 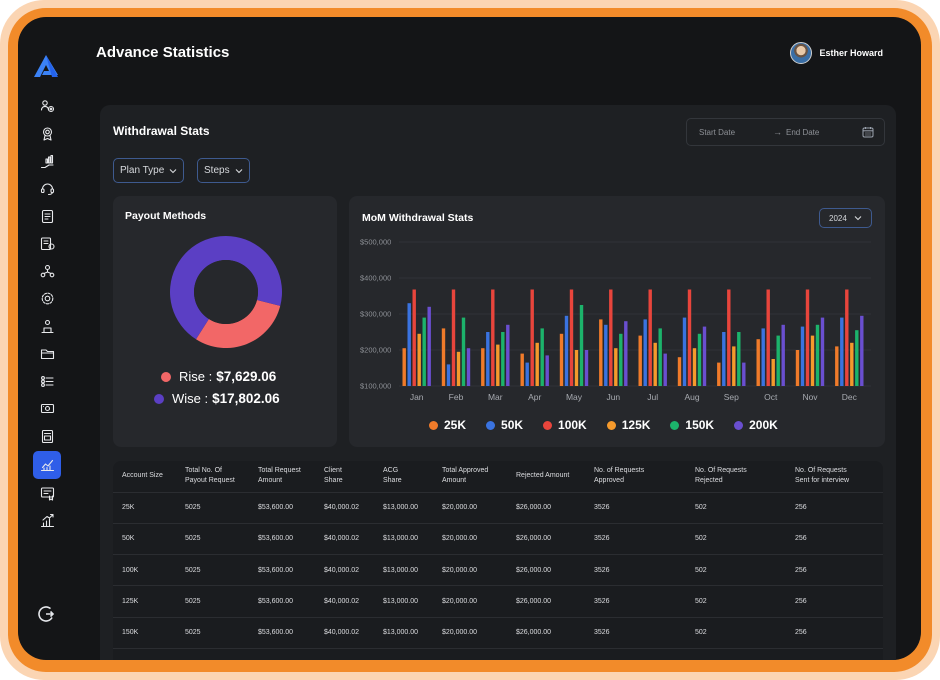 What do you see at coordinates (458, 368) in the screenshot?
I see `bar-feb-125k` at bounding box center [458, 368].